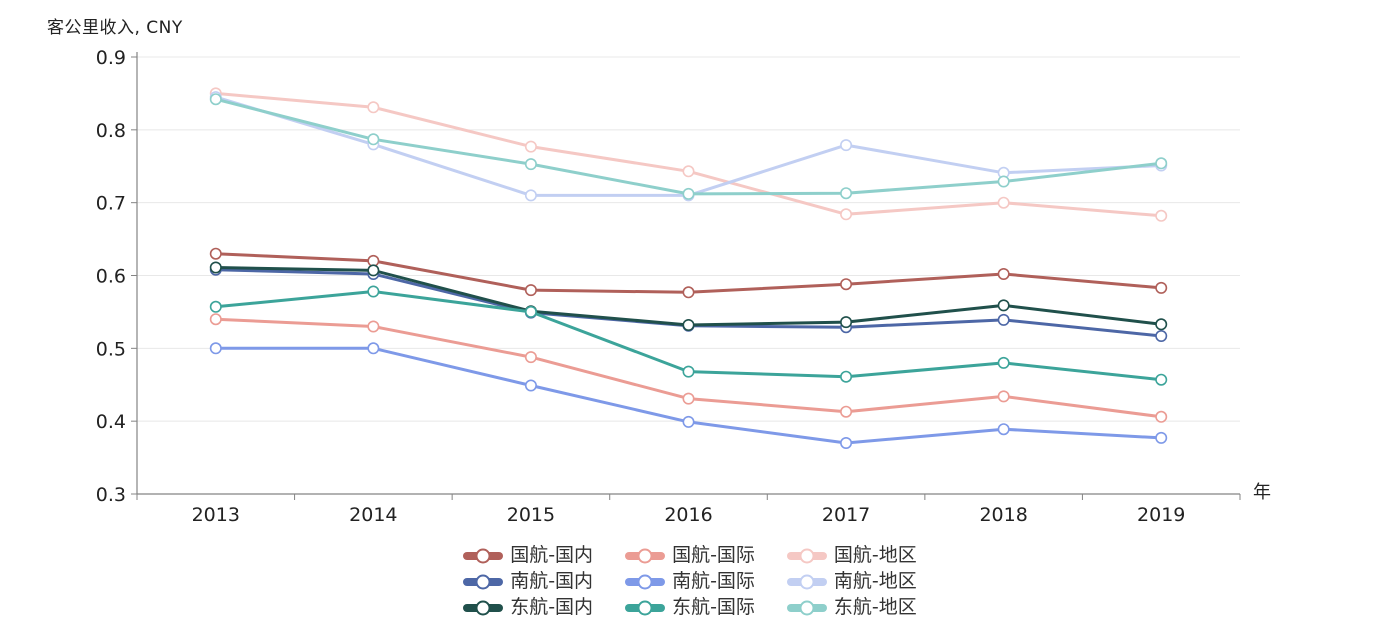 Image resolution: width=1380 pixels, height=637 pixels. What do you see at coordinates (552, 607) in the screenshot?
I see `legend-label: 东航-国内` at bounding box center [552, 607].